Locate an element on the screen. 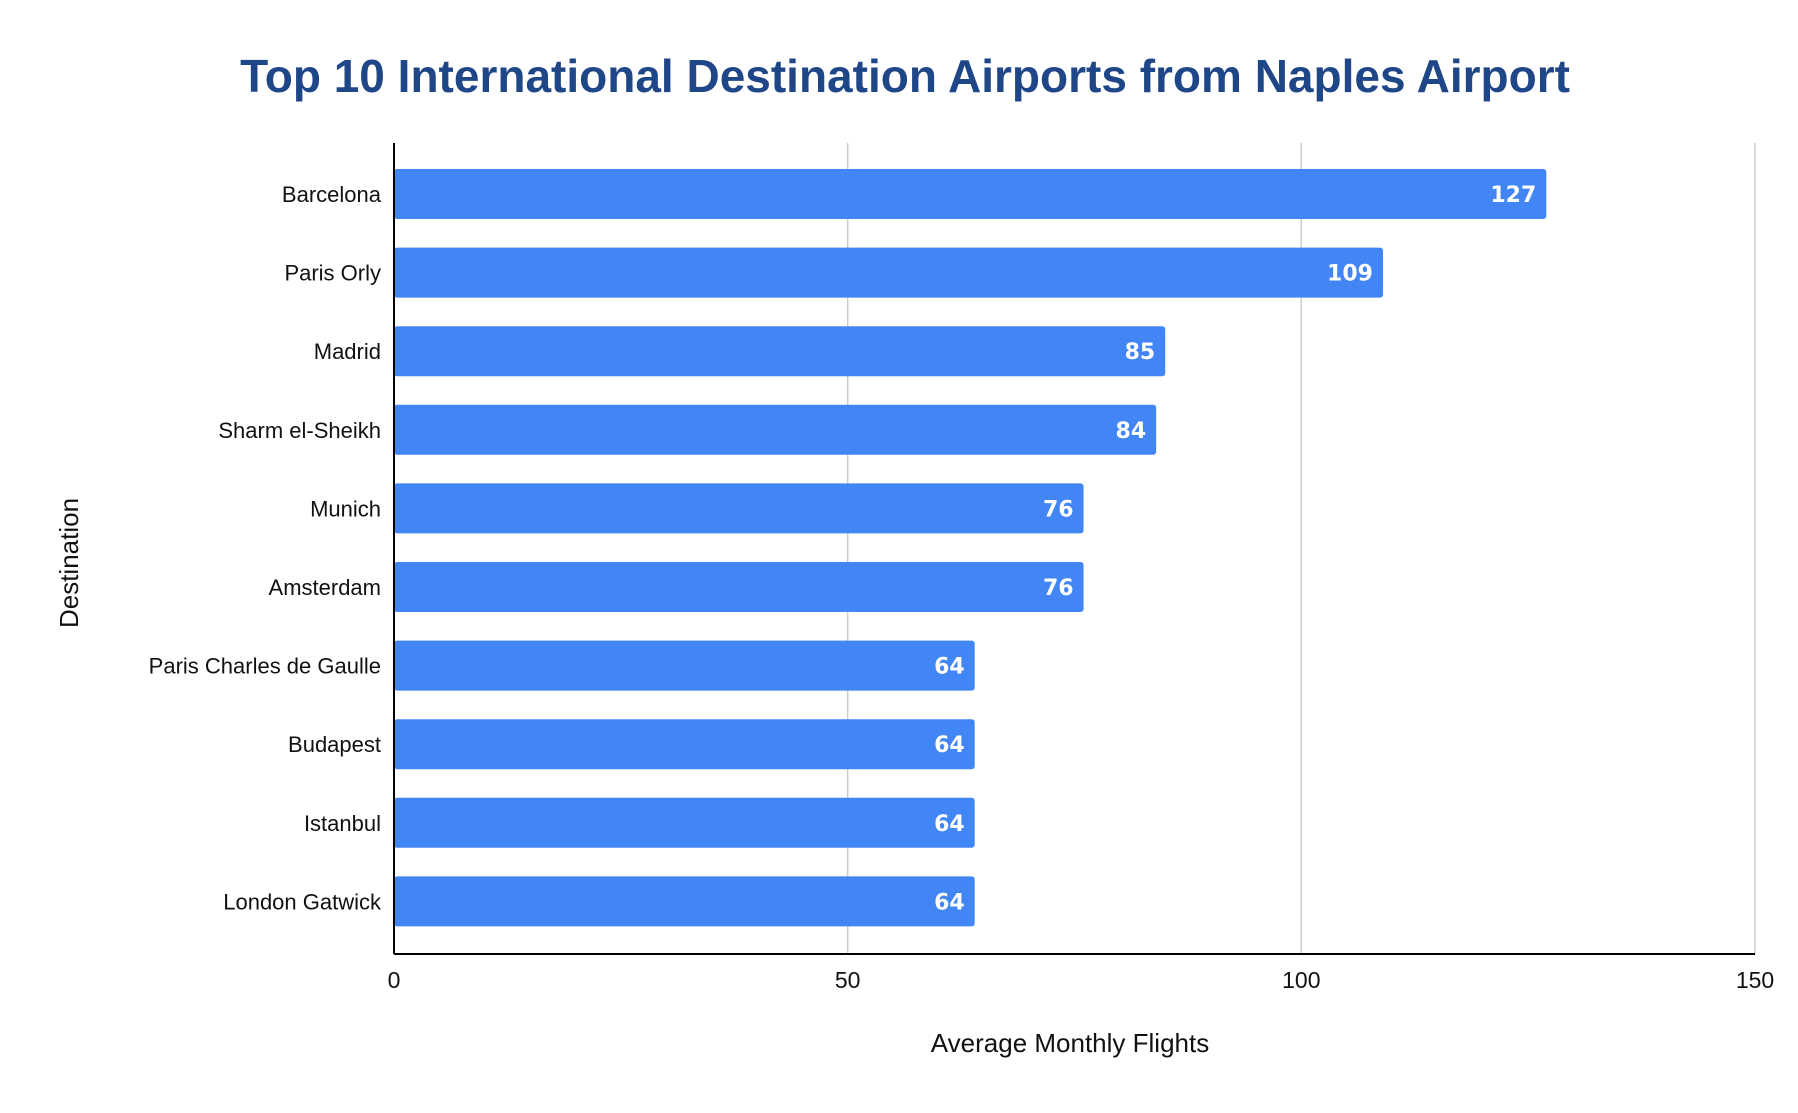  x-tick-label: 150 is located at coordinates (1755, 980).